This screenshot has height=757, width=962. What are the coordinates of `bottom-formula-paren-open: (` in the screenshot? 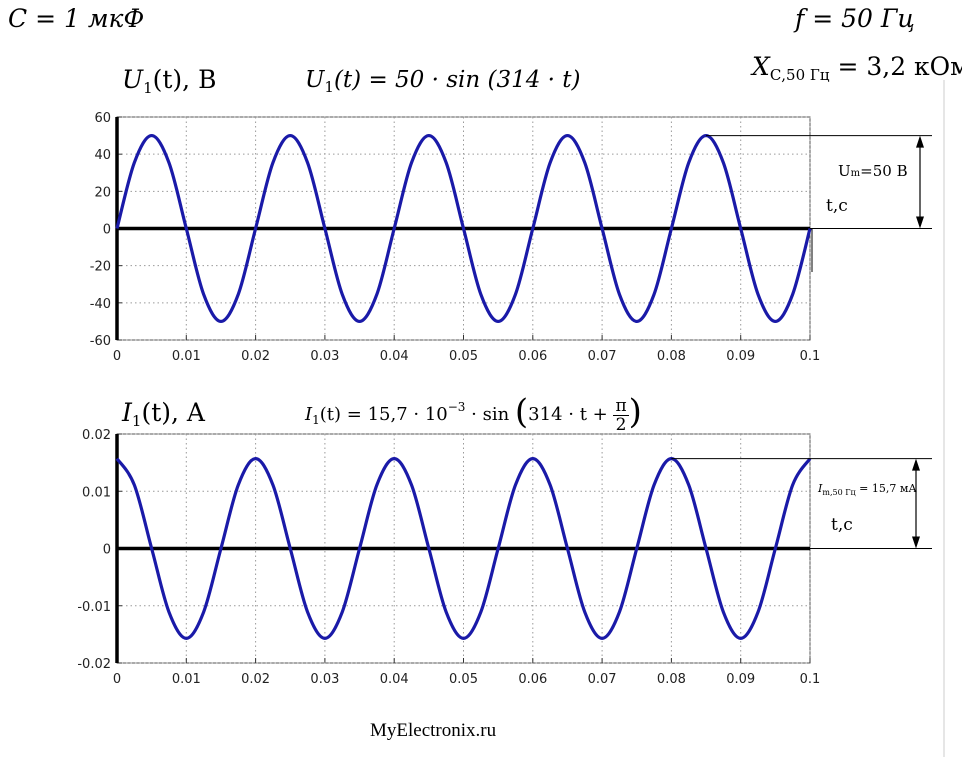 It's located at (521, 412).